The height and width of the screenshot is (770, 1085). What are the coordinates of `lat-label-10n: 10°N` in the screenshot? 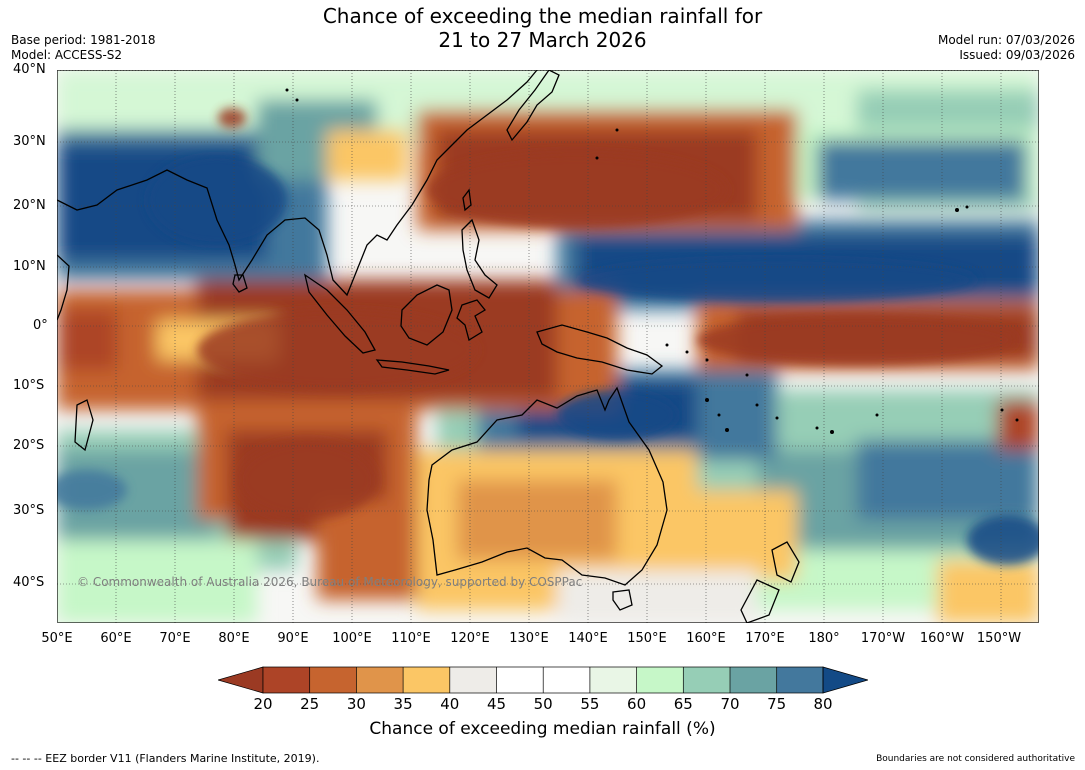 It's located at (29, 266).